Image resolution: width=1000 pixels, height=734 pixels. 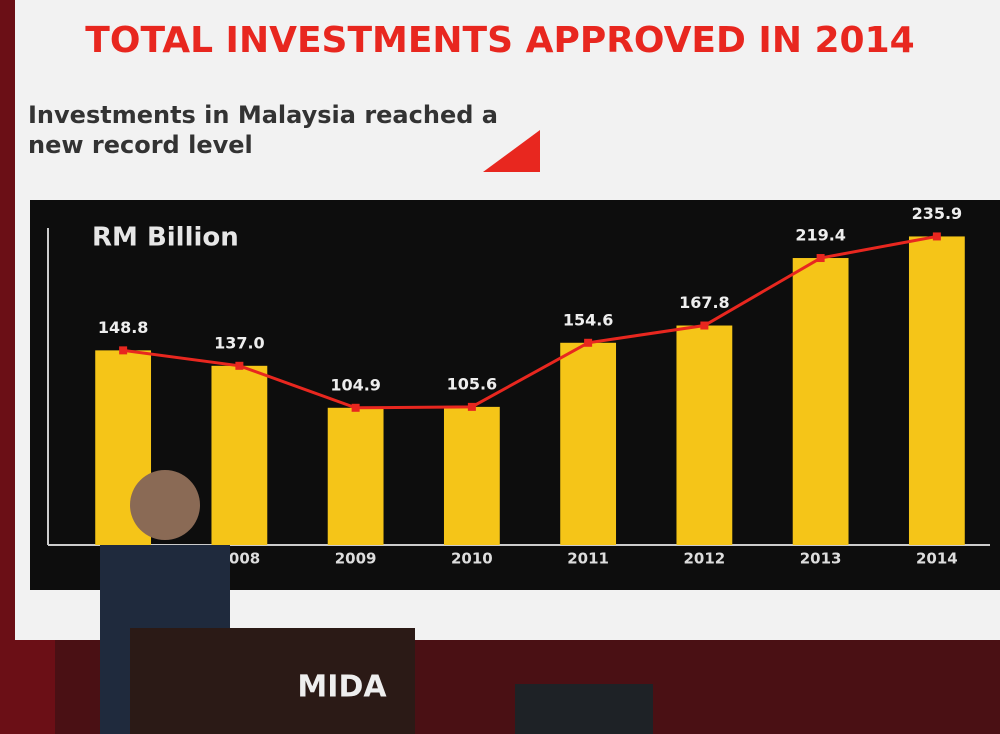 What do you see at coordinates (356, 559) in the screenshot?
I see `x-tick-label: 2009` at bounding box center [356, 559].